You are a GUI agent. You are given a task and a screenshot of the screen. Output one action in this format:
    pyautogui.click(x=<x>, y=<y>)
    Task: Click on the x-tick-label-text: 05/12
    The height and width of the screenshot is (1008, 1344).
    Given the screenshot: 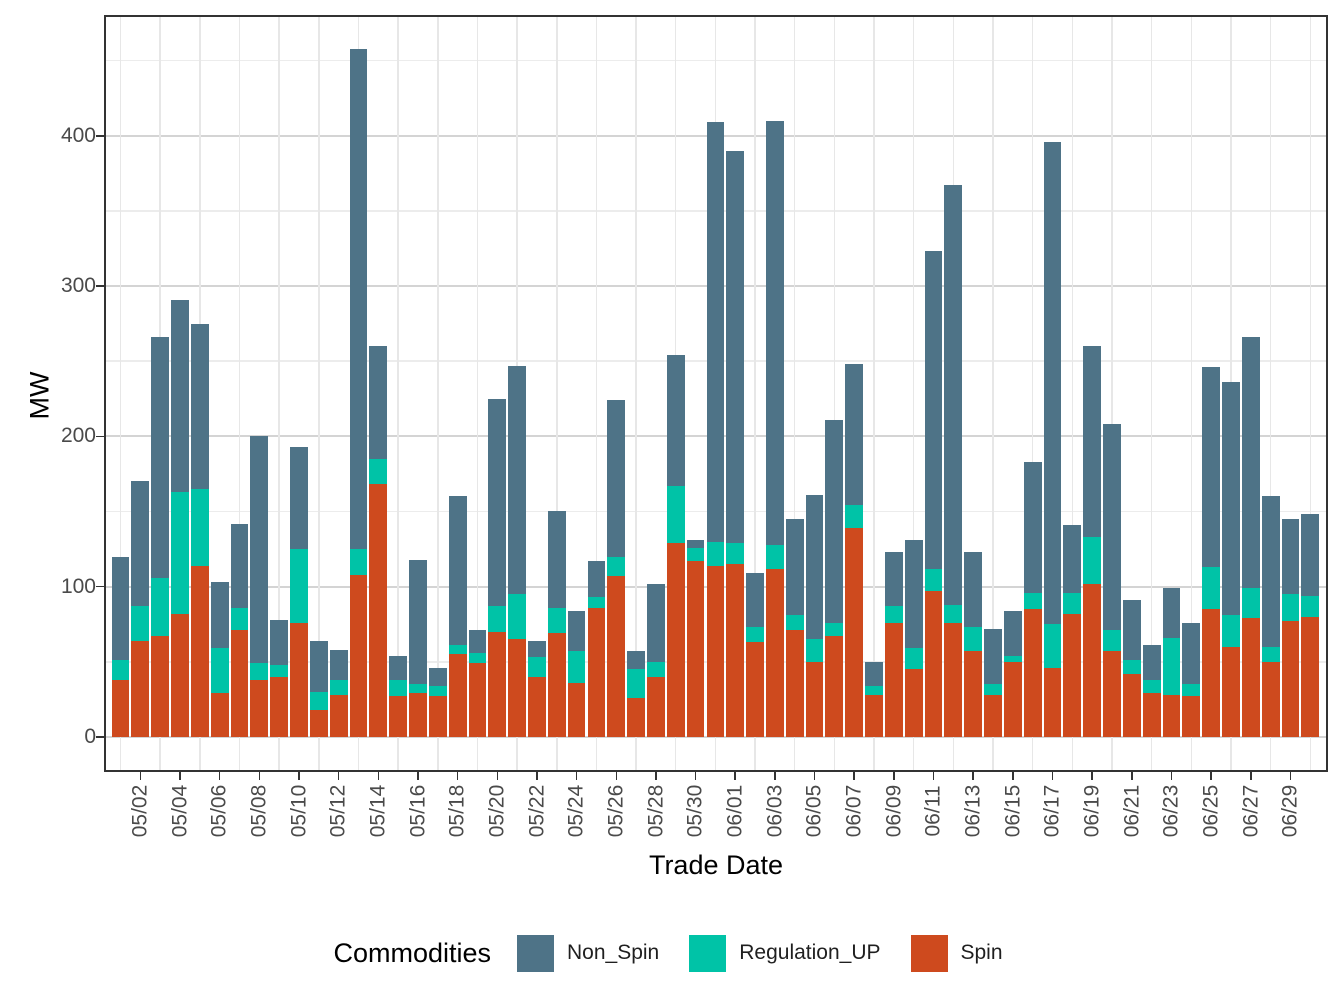 What is the action you would take?
    pyautogui.click(x=338, y=811)
    